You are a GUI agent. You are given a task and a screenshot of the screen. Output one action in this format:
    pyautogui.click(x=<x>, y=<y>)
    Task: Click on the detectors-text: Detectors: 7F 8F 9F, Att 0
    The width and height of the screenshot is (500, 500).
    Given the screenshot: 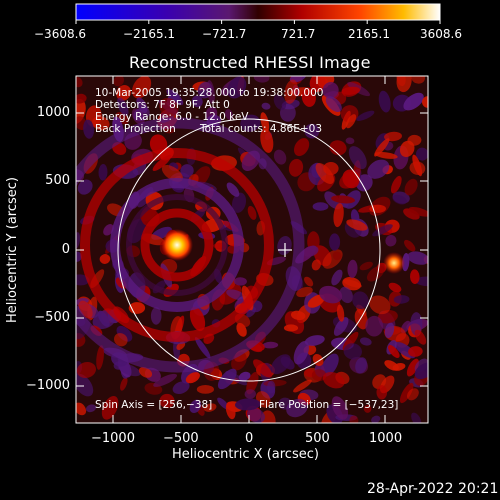 What is the action you would take?
    pyautogui.click(x=162, y=105)
    